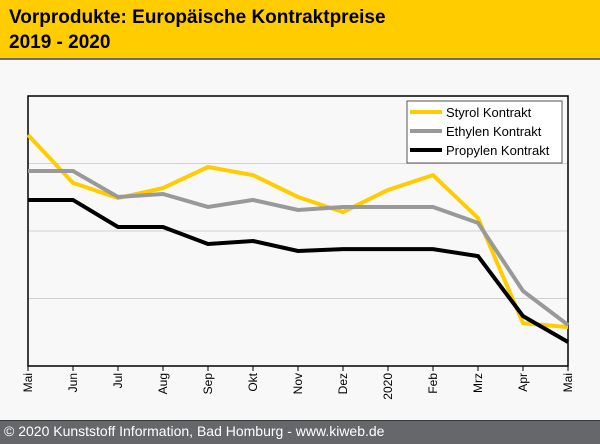 This screenshot has width=600, height=444. I want to click on legend-label: Ethylen Kontrakt, so click(494, 131).